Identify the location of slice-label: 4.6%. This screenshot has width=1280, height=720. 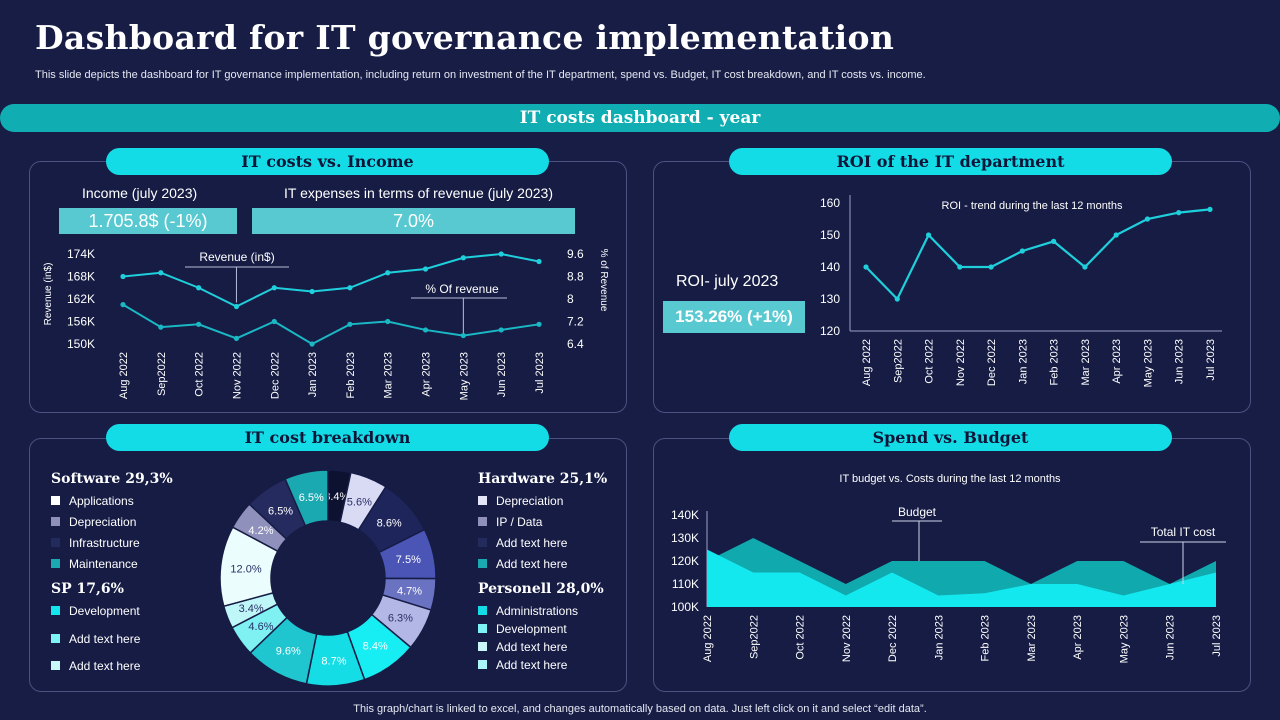
(260, 627).